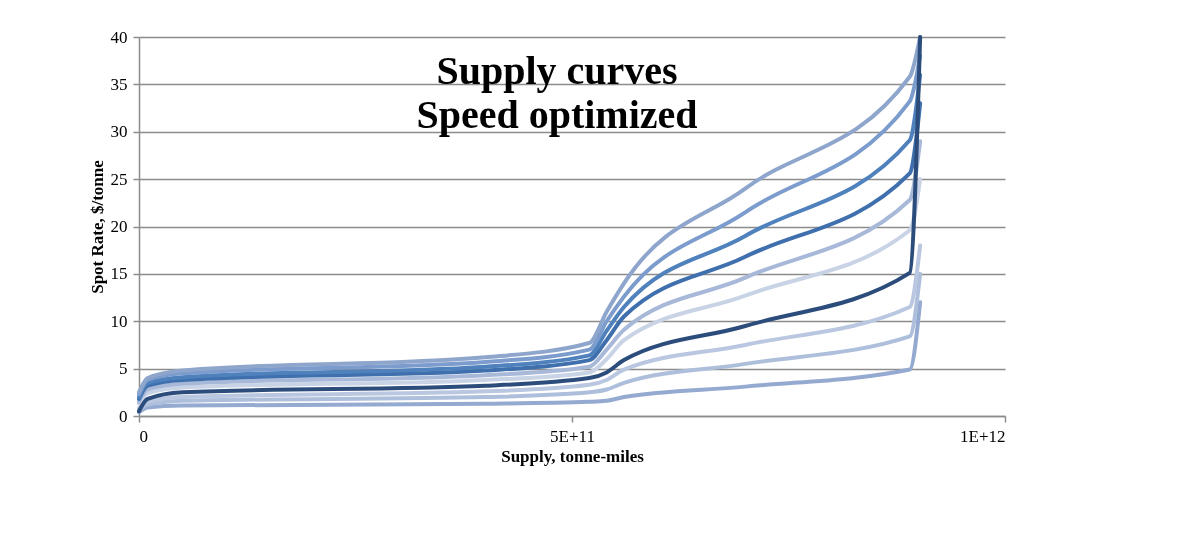  What do you see at coordinates (97, 226) in the screenshot?
I see `y-axis-title: Spot Rate, $/tonne` at bounding box center [97, 226].